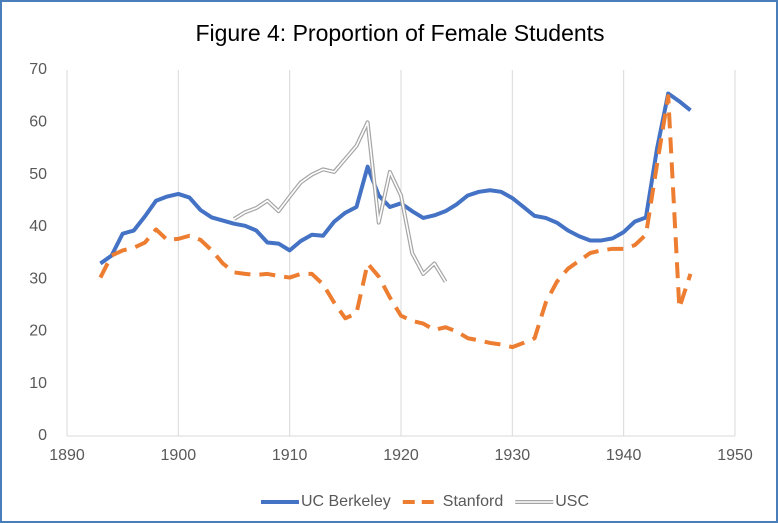  I want to click on chart-title: Figure 4: Proportion of Female Students, so click(399, 33).